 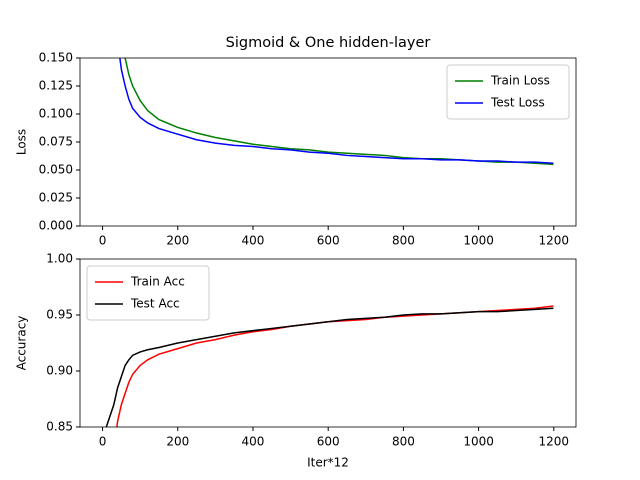 I want to click on y-tick-label: 0.125, so click(x=56, y=86).